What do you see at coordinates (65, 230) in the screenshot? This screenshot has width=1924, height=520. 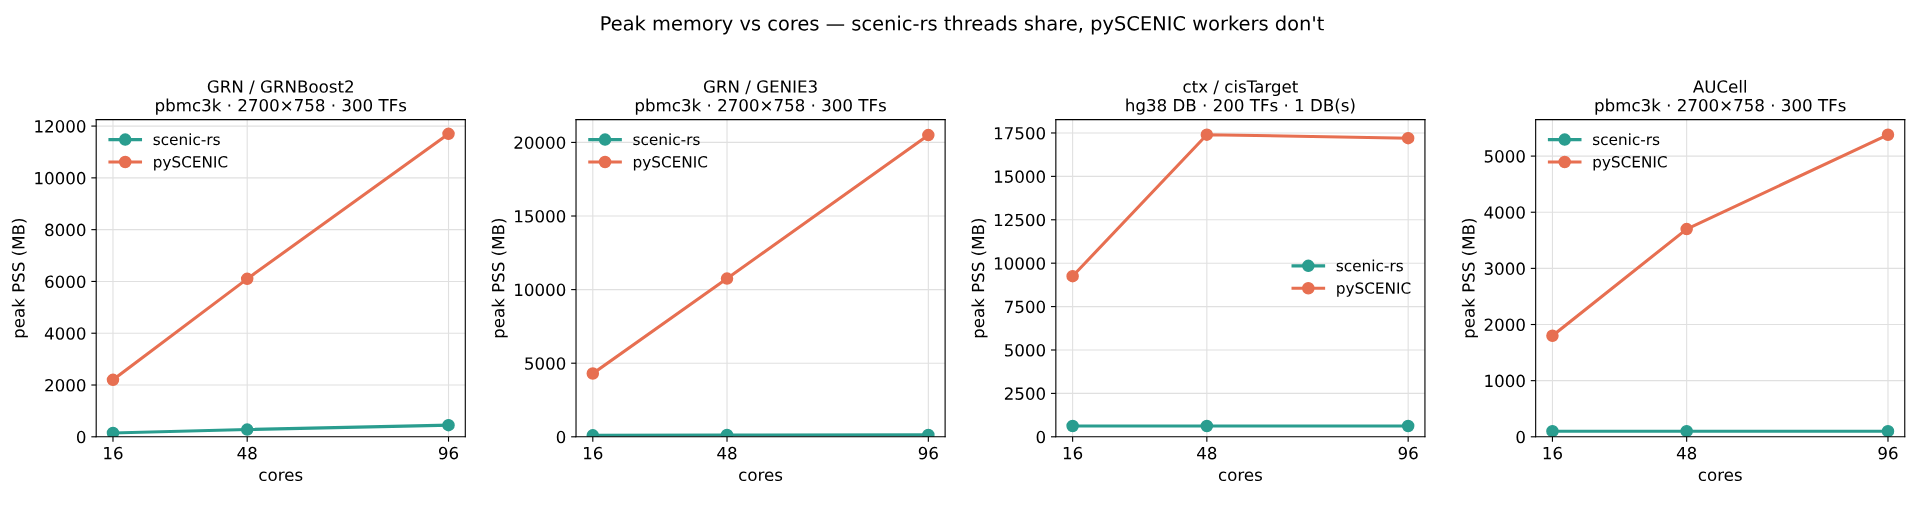 I see `y-tick-label: 8000` at bounding box center [65, 230].